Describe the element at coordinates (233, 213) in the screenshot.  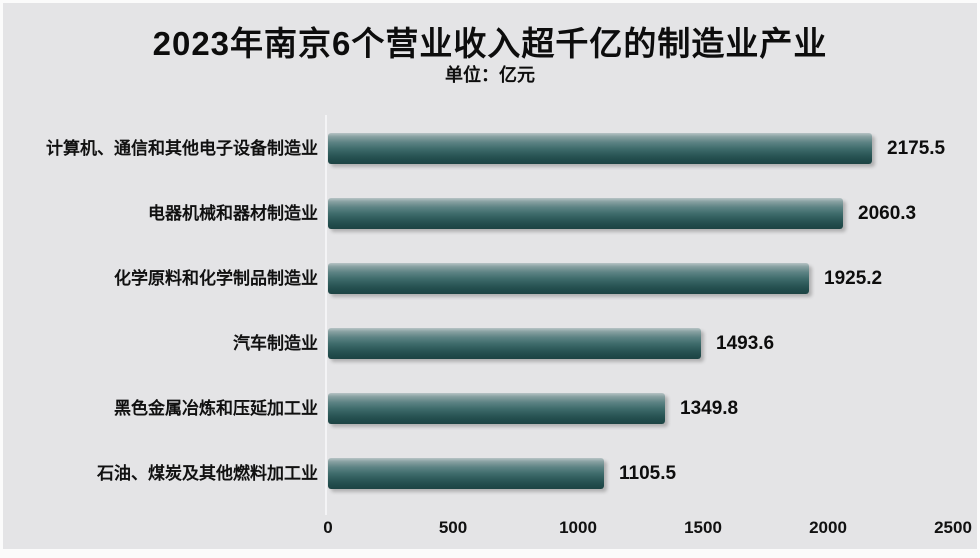
I see `category-label: 电器机械和器材制造业` at that location.